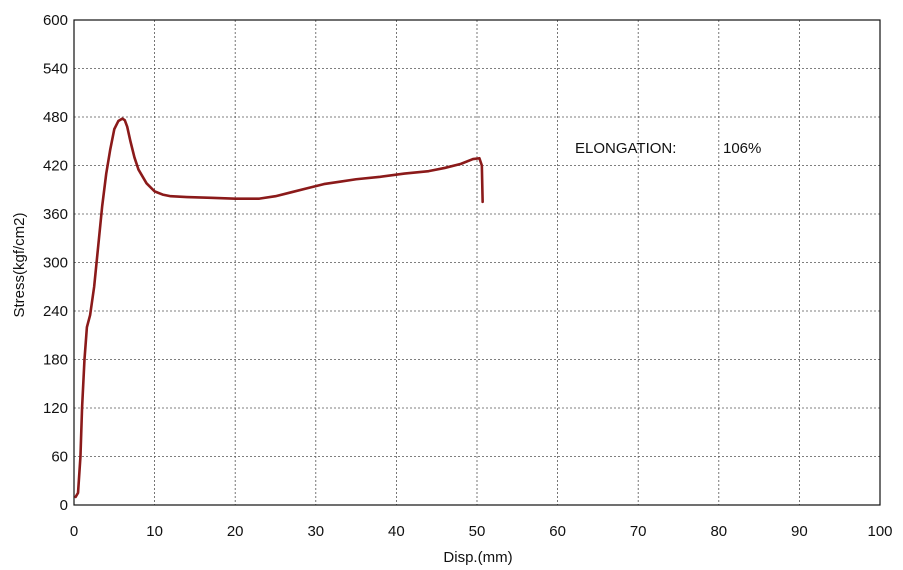 This screenshot has width=903, height=570. I want to click on x-tick-label: 10, so click(154, 531).